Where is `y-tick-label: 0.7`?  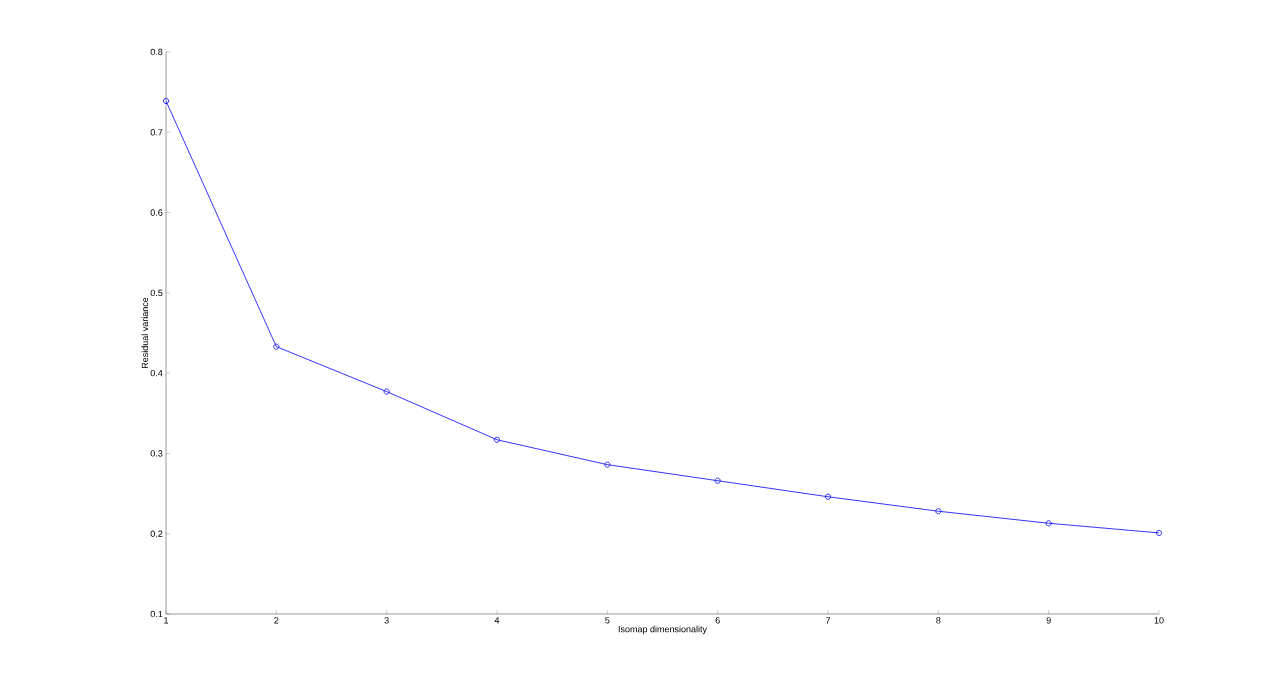
y-tick-label: 0.7 is located at coordinates (156, 132).